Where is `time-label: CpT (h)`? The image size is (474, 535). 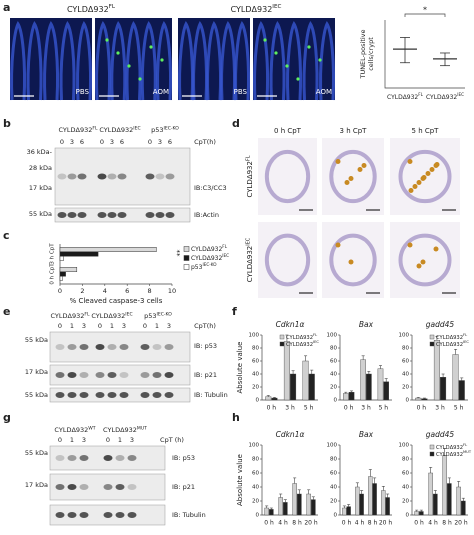 time-label: CpT (h) is located at coordinates (172, 440).